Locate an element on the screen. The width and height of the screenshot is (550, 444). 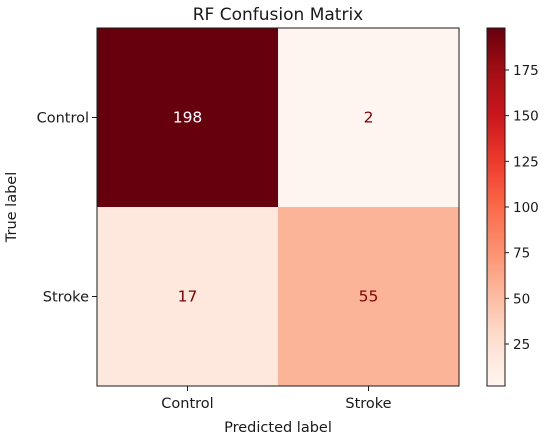
colorbar-tick-label: 50 is located at coordinates (521, 299).